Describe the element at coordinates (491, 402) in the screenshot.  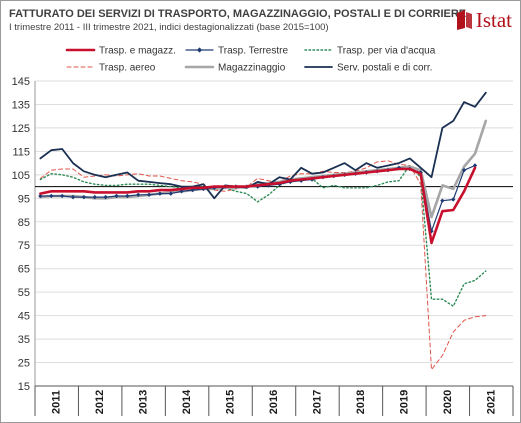
I see `x-tick-label: 2021` at that location.